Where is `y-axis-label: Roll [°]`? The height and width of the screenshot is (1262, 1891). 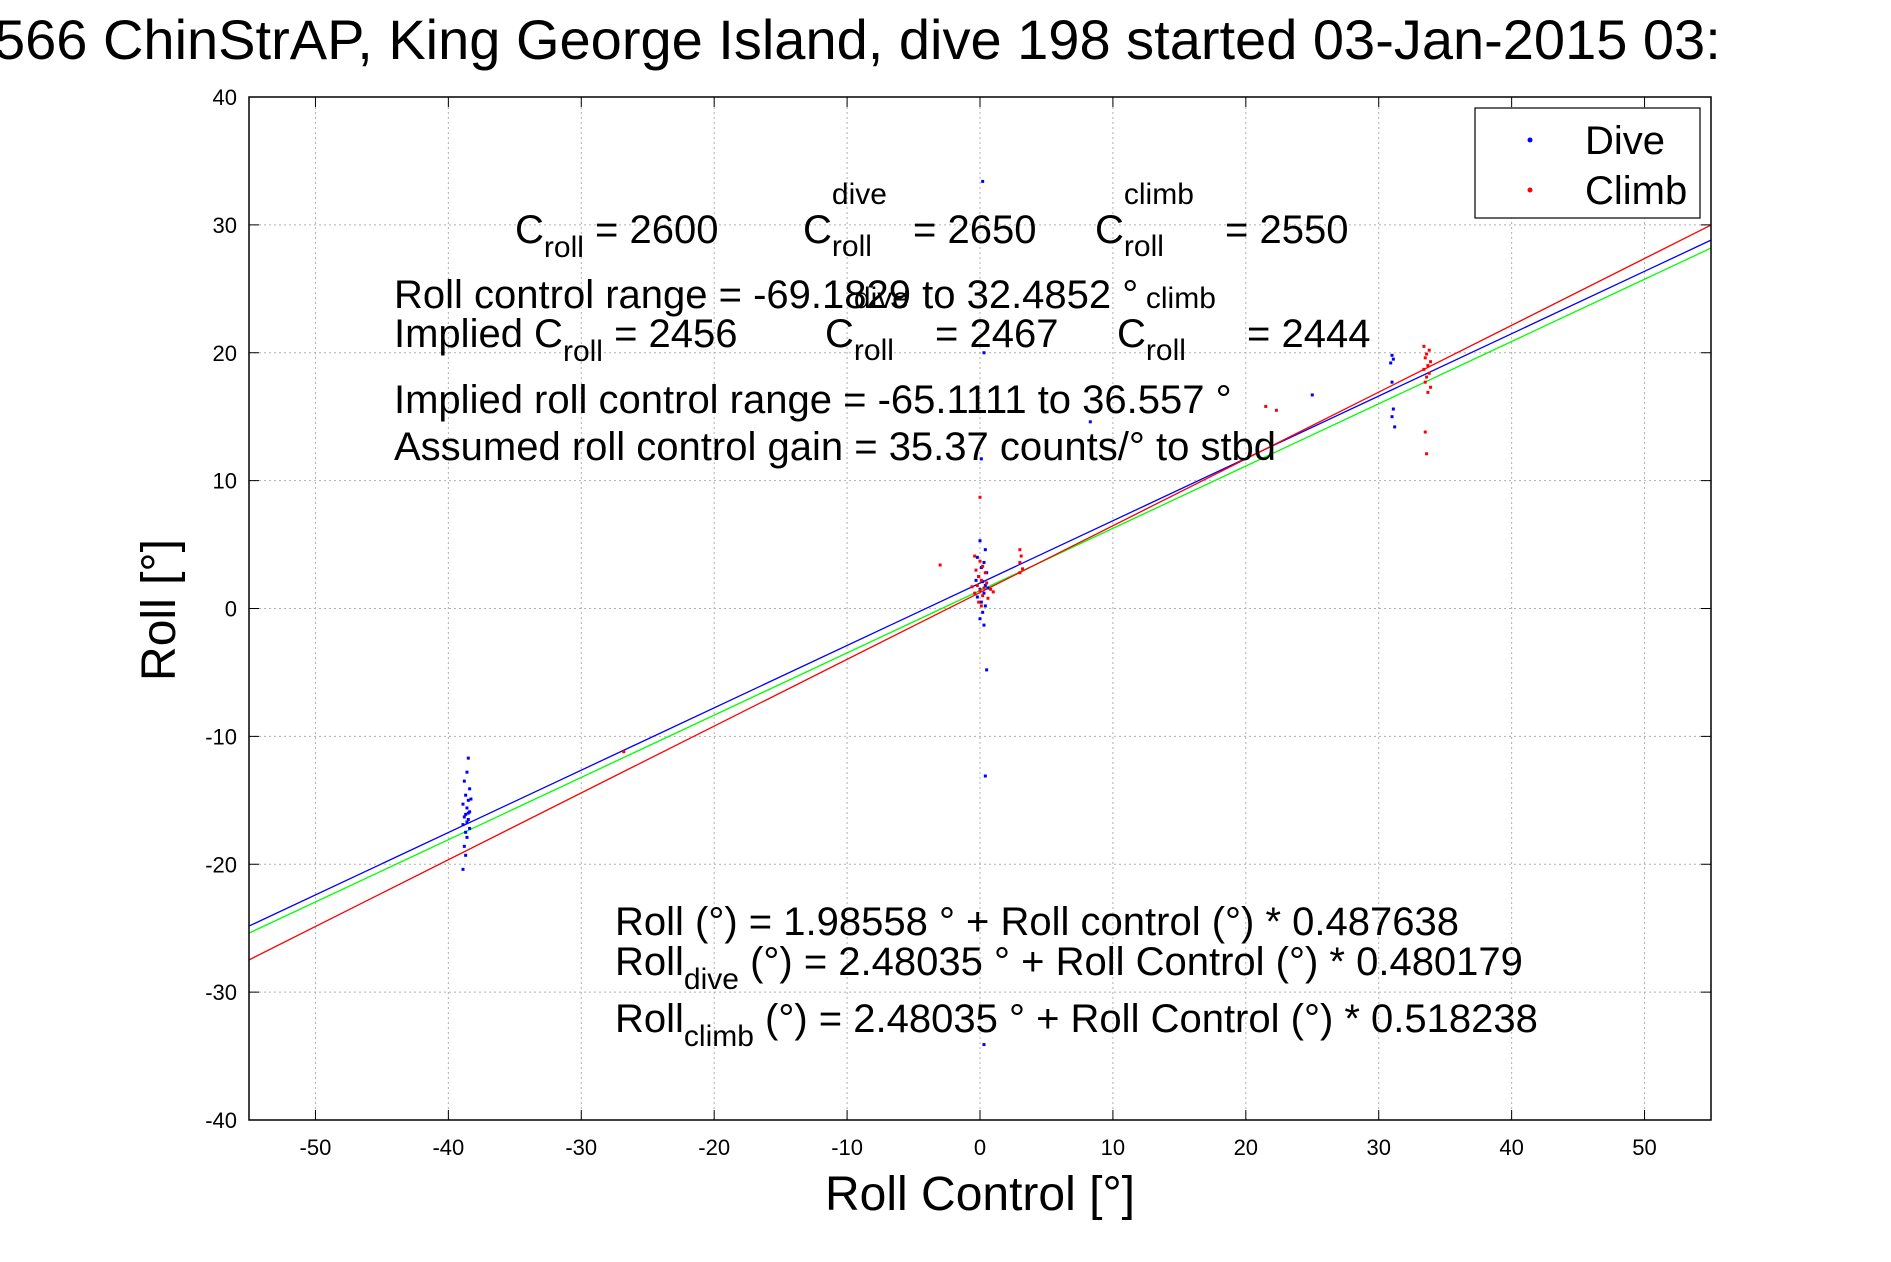
y-axis-label: Roll [°] is located at coordinates (159, 610).